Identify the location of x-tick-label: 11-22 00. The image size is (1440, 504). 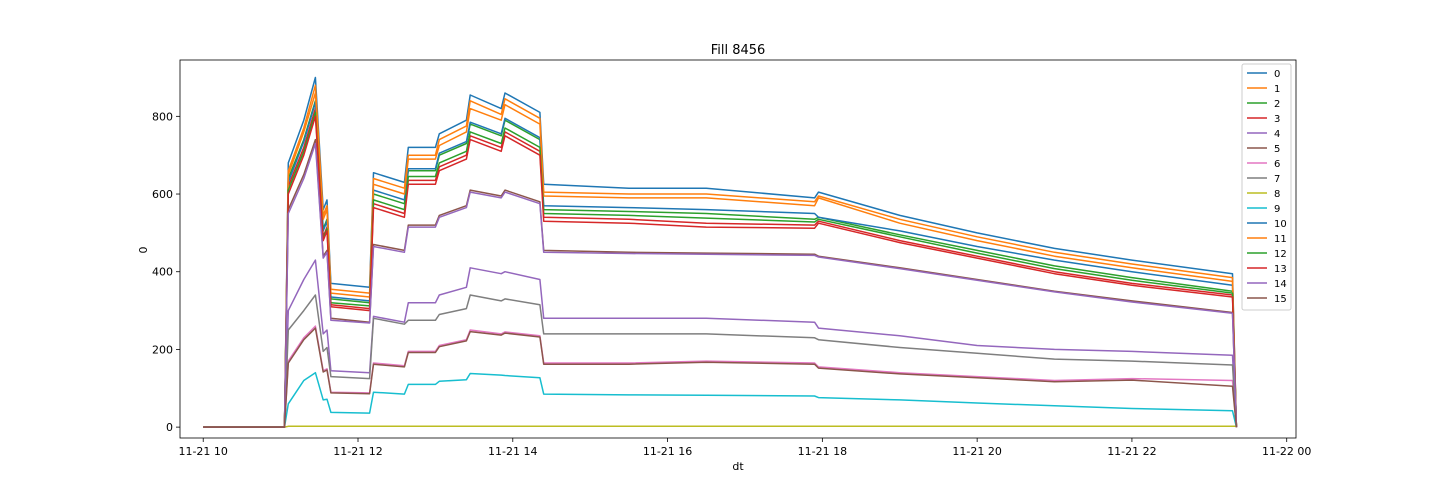
(1286, 451).